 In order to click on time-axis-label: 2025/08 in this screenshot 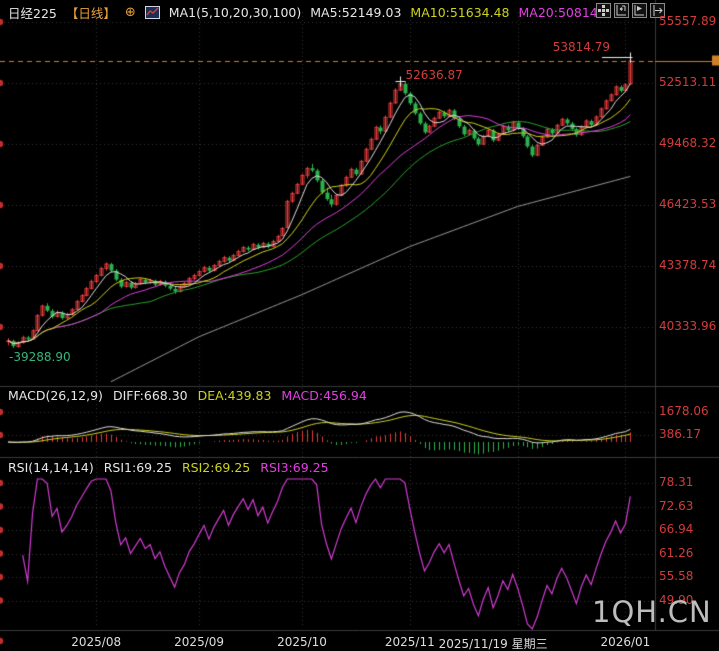, I will do `click(96, 642)`.